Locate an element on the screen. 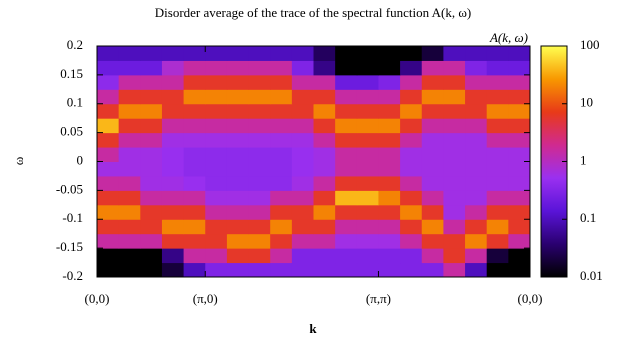 The image size is (620, 341). y-tick-label: 0 is located at coordinates (80, 159).